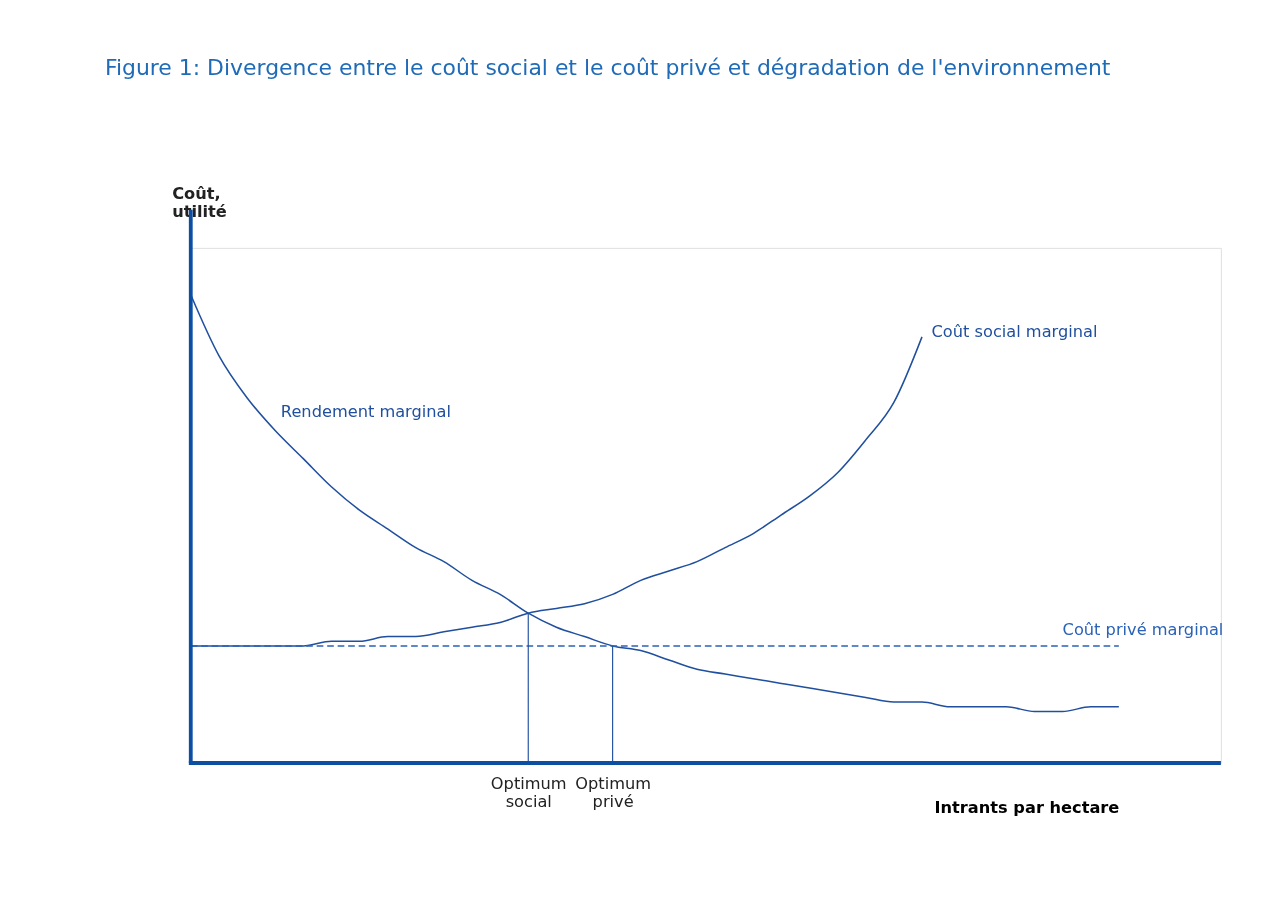 The width and height of the screenshot is (1281, 909). I want to click on series-label: Coût privé marginal, so click(1143, 630).